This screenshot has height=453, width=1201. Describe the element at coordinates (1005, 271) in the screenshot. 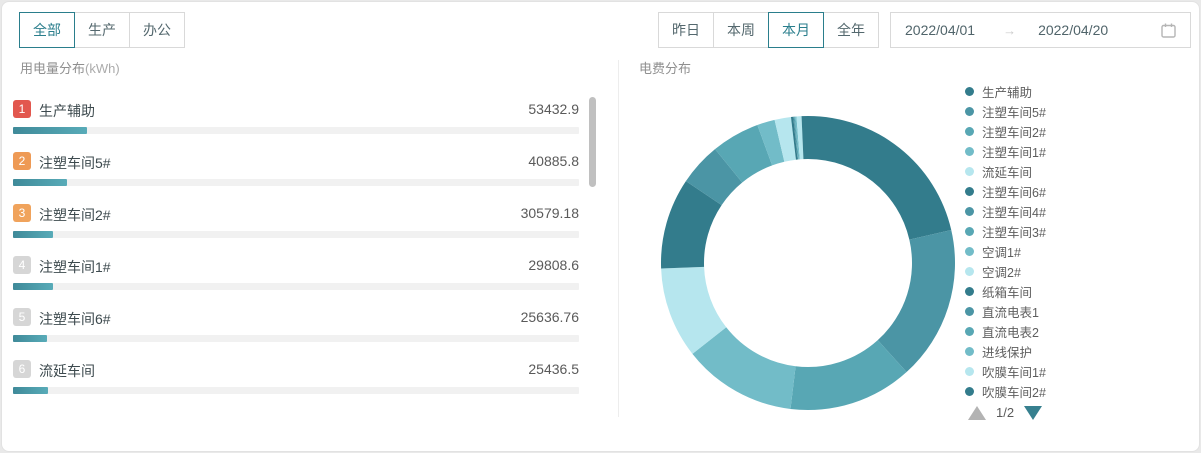

I see `legend-item: 空调2#` at that location.